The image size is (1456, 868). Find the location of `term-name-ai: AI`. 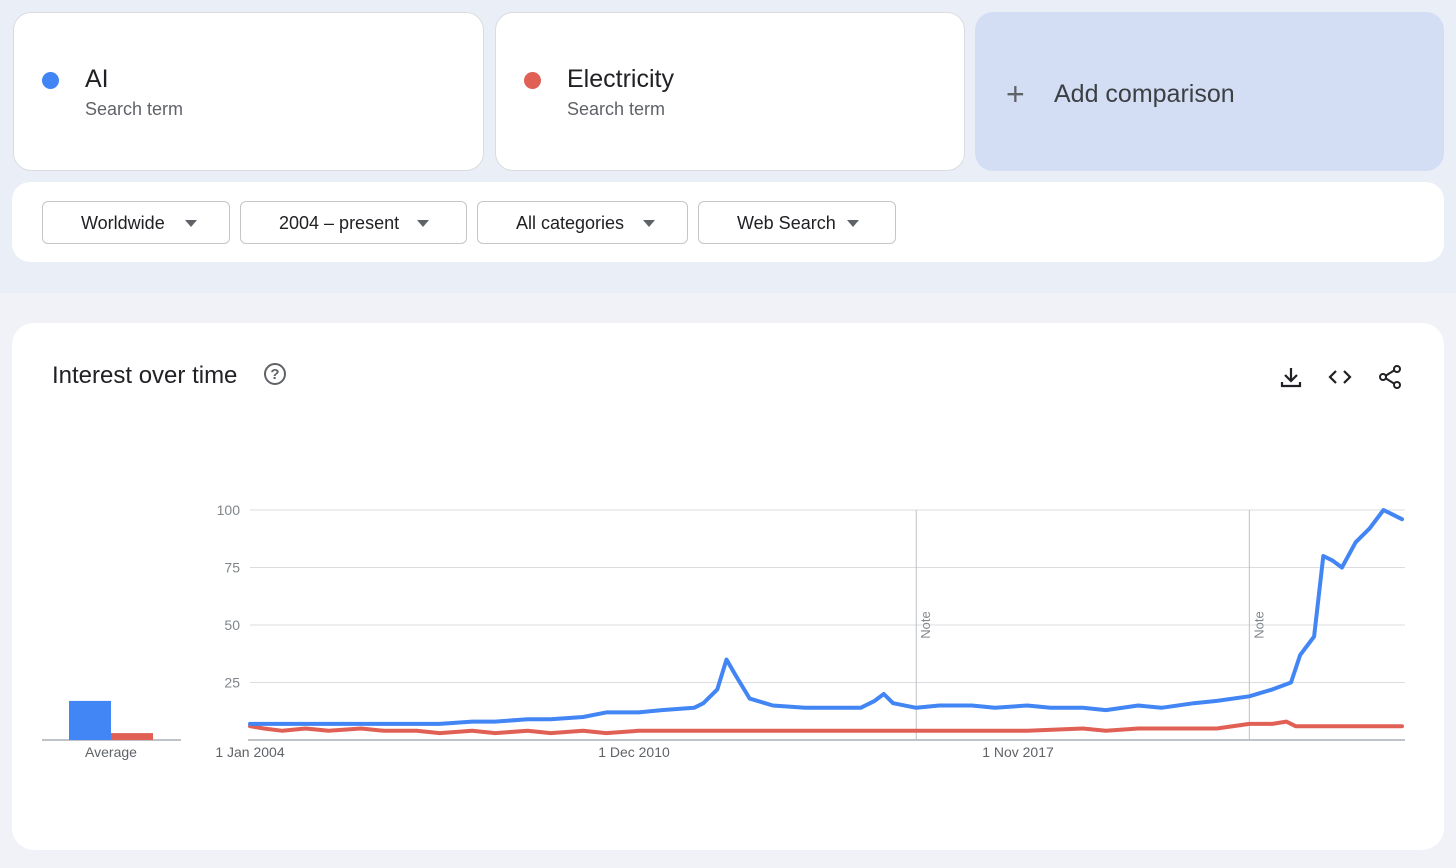

term-name-ai: AI is located at coordinates (97, 79).